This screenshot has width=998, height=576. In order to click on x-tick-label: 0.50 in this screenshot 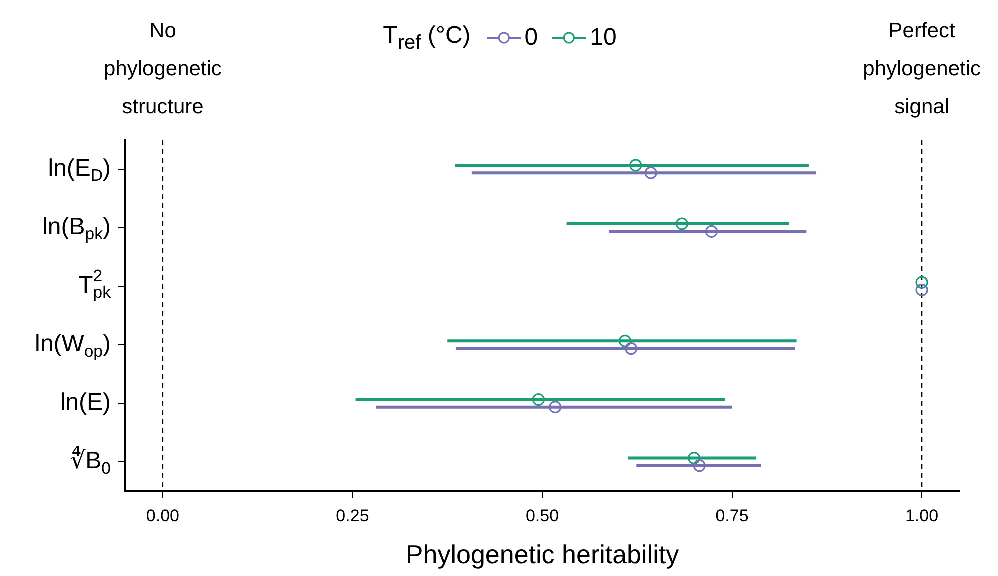, I will do `click(543, 516)`.